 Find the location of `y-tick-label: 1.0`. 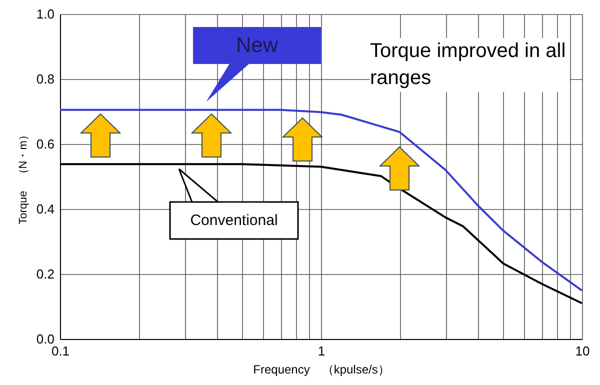

y-tick-label: 1.0 is located at coordinates (45, 14).